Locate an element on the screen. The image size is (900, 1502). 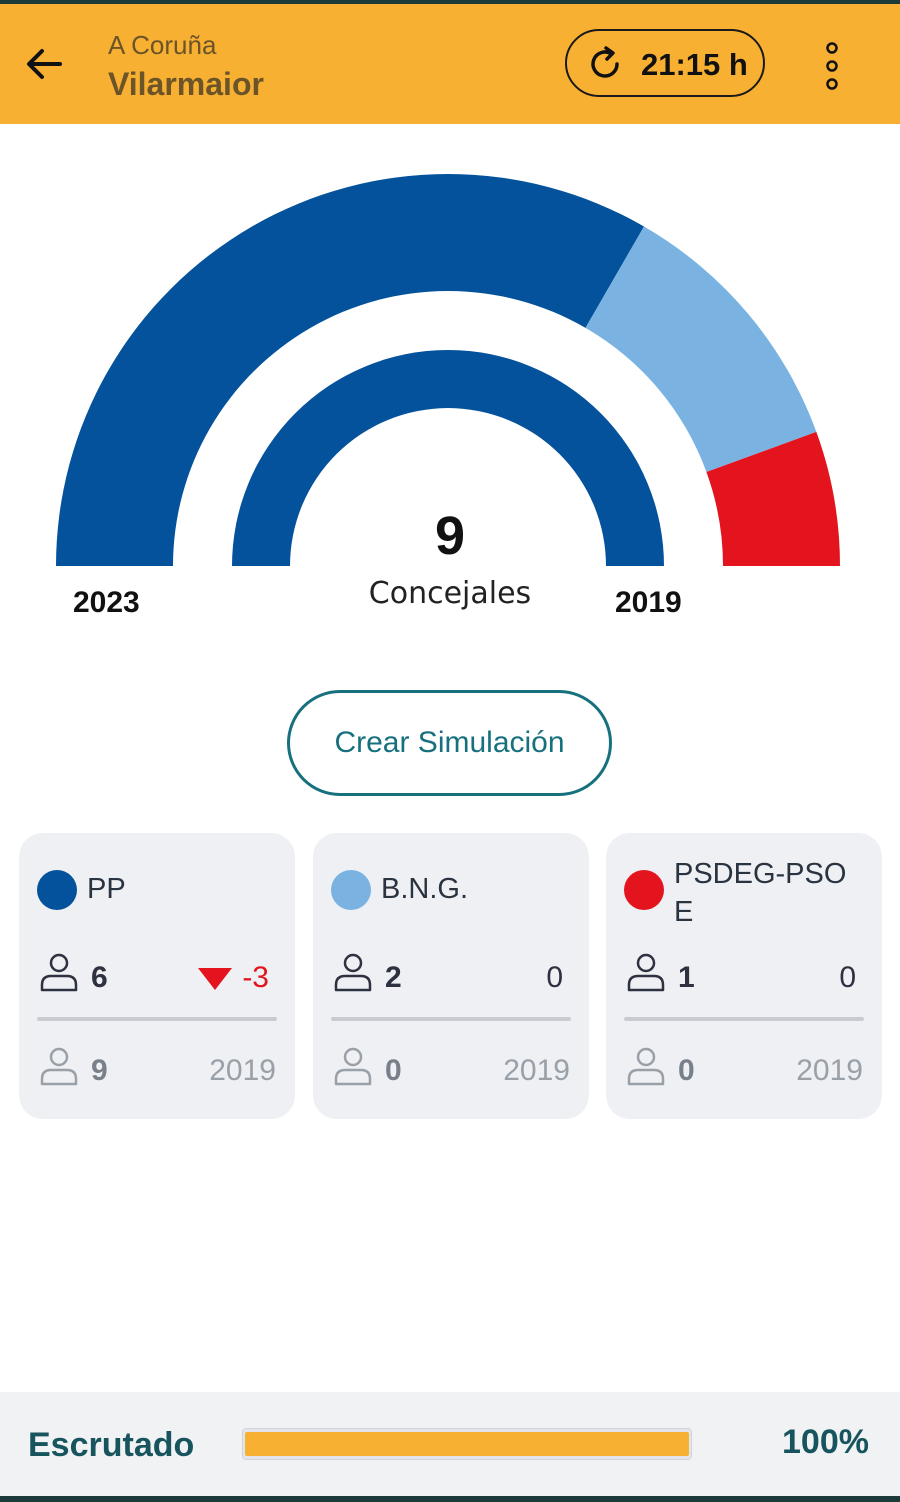
app-bar: A Coruña Vilarmaior 21:15 h is located at coordinates (450, 64).